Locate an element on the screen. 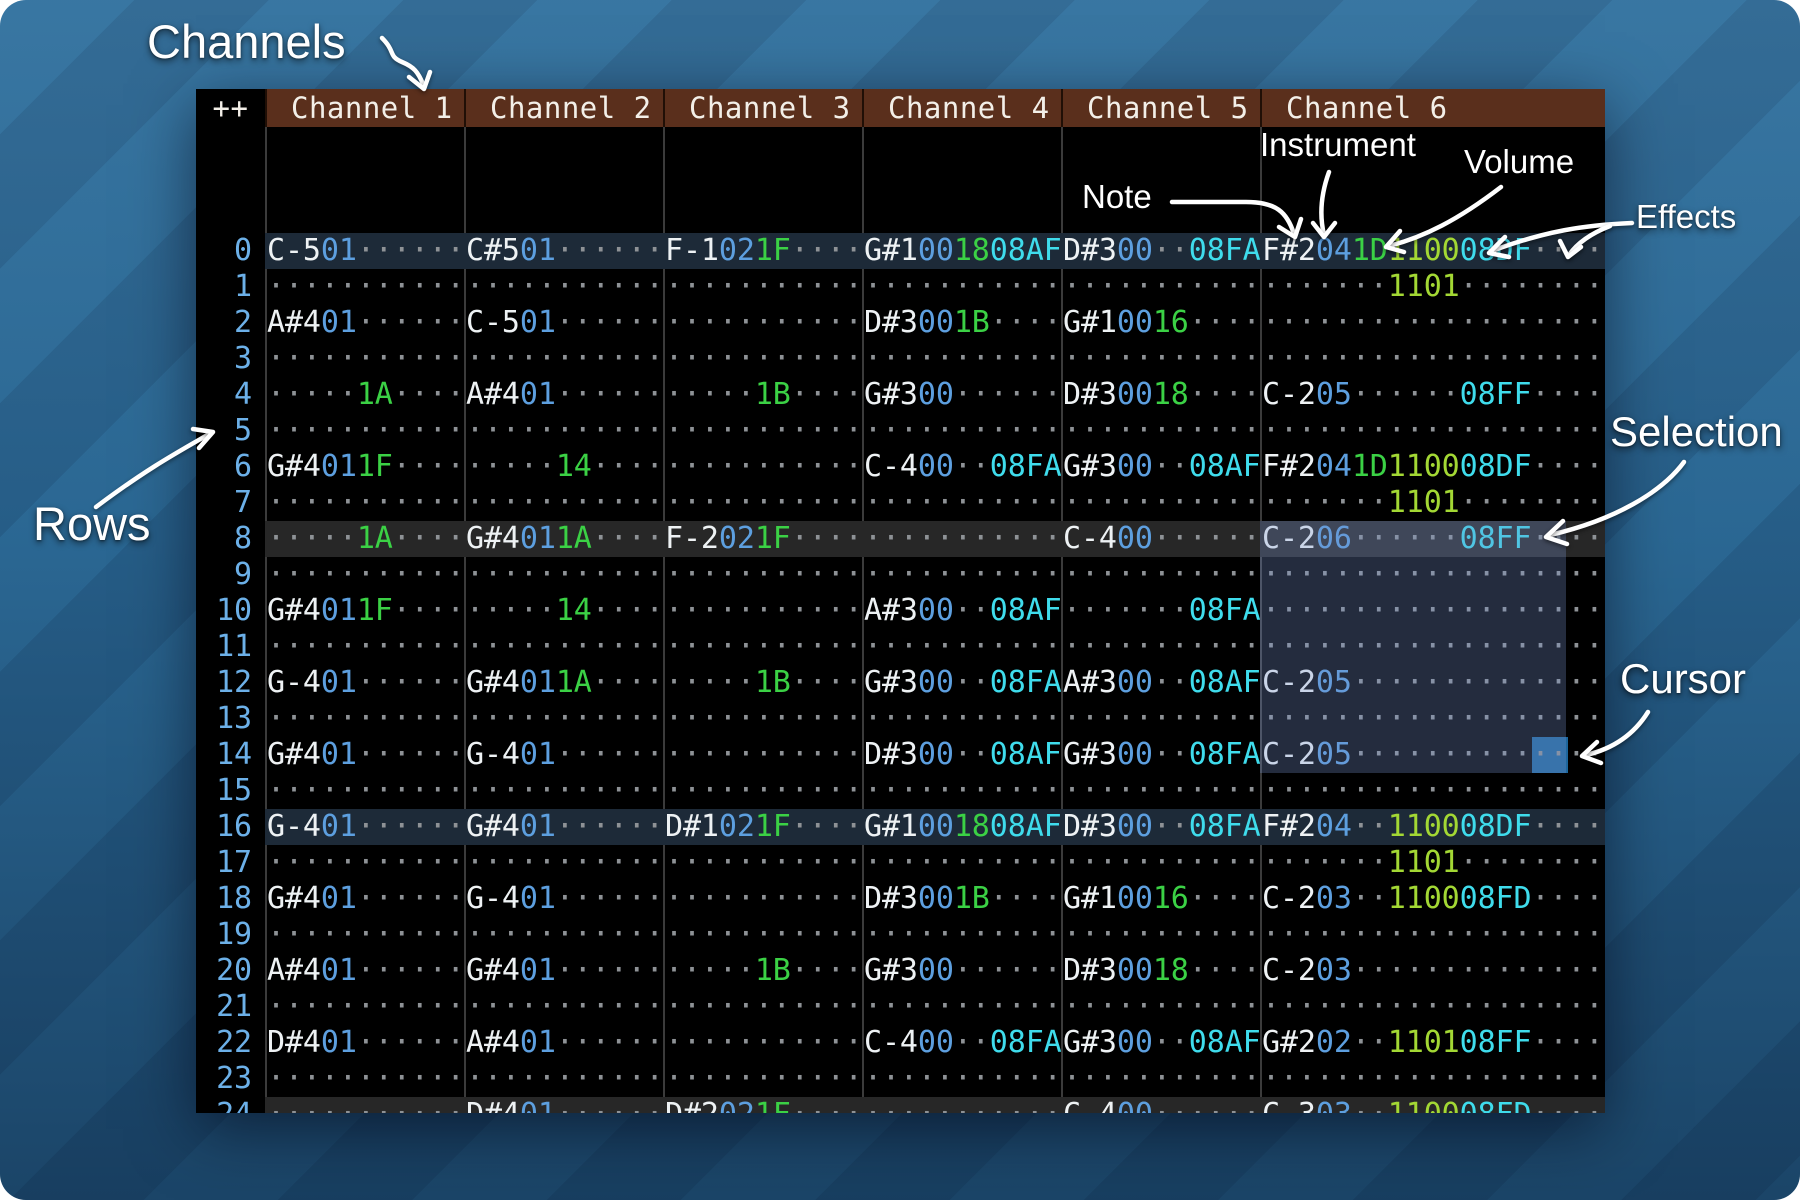  row-number: 17 is located at coordinates (234, 862).